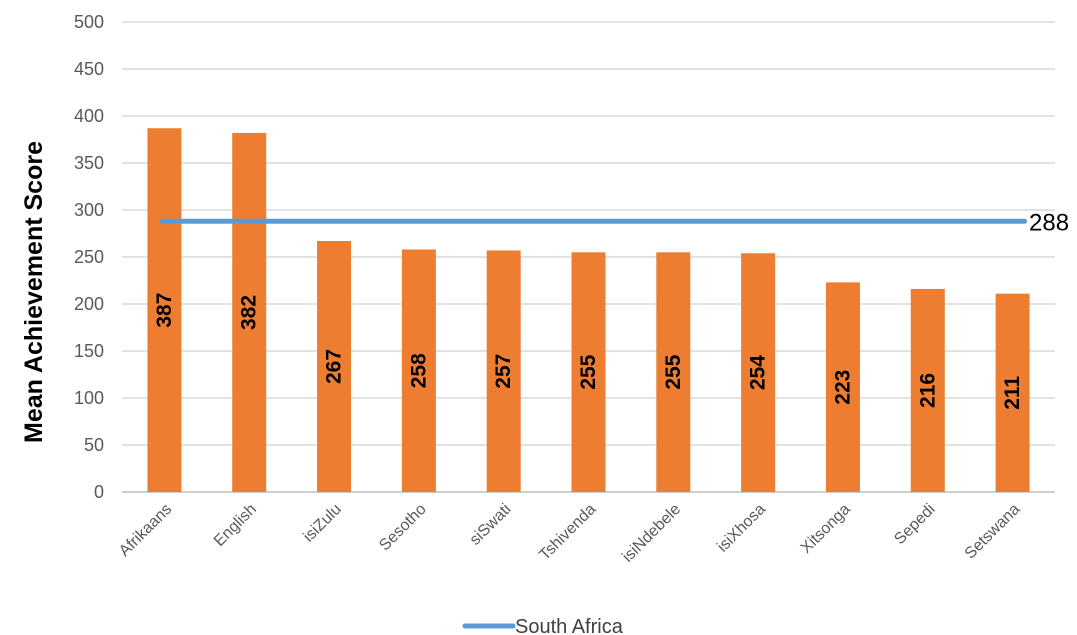 The image size is (1077, 635). Describe the element at coordinates (651, 533) in the screenshot. I see `category-label: isiNdebele` at that location.